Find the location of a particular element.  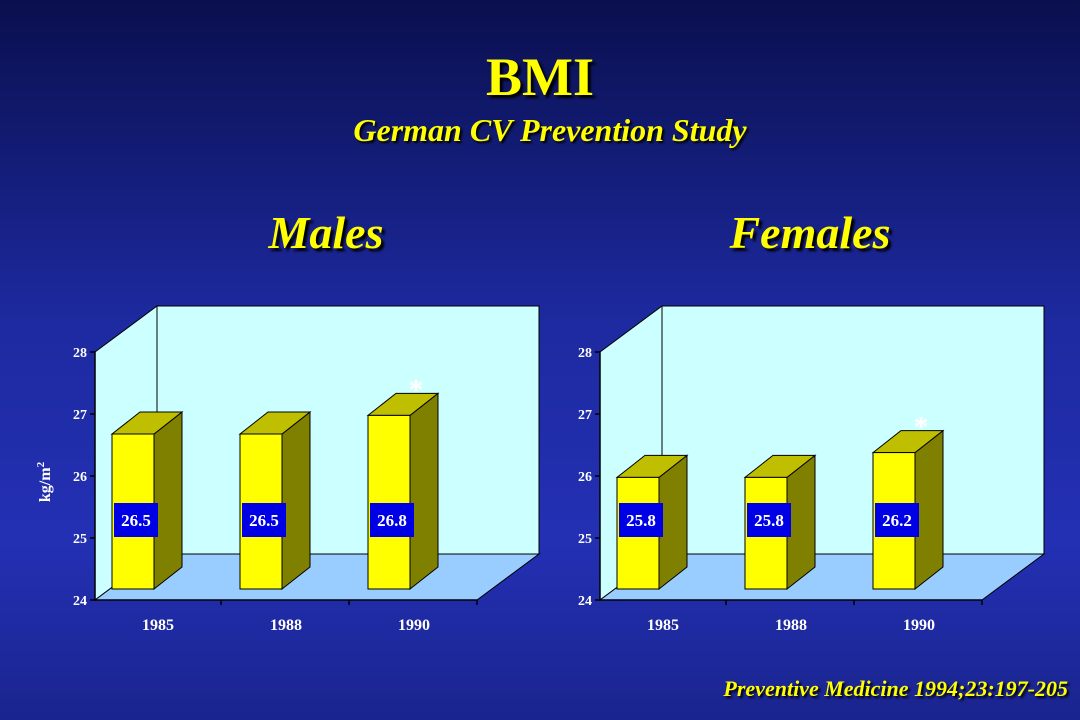

females-chart-title: Females is located at coordinates (810, 232).